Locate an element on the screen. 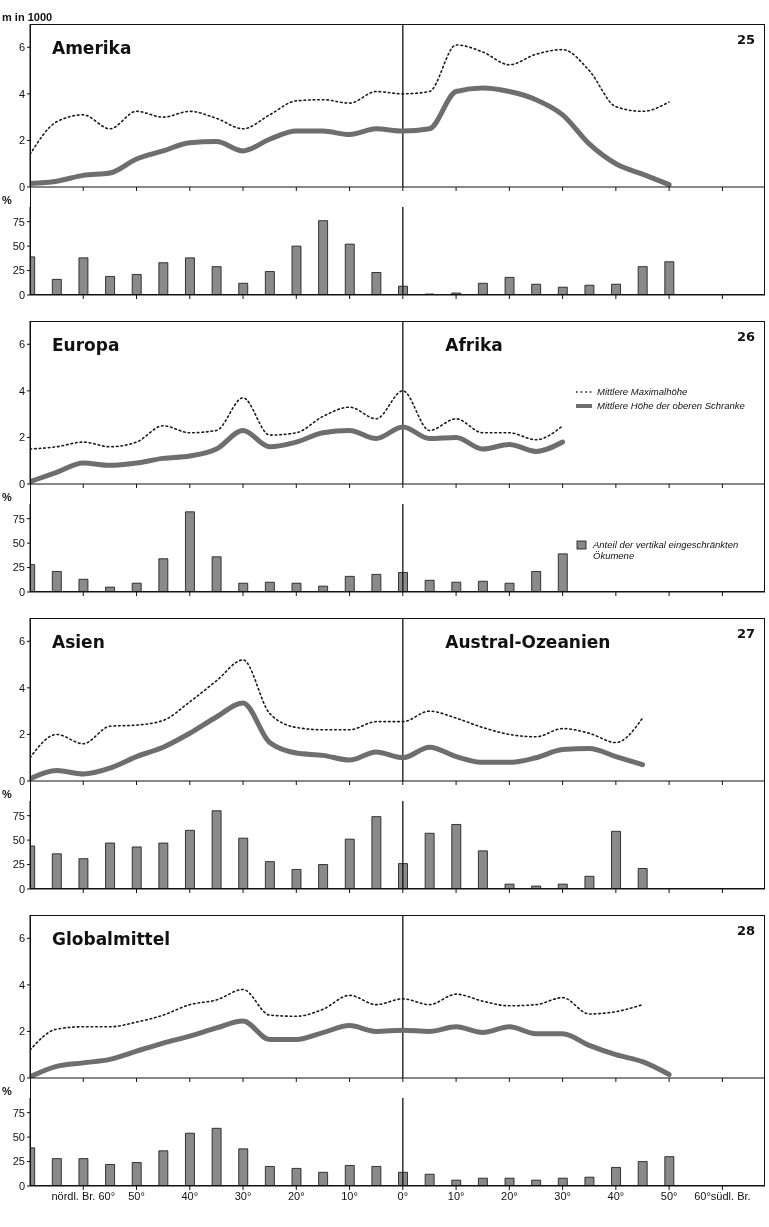 Image resolution: width=769 pixels, height=1227 pixels. legend-label: Anteil der vertikal eingeschränkten Ökumene is located at coordinates (666, 550).